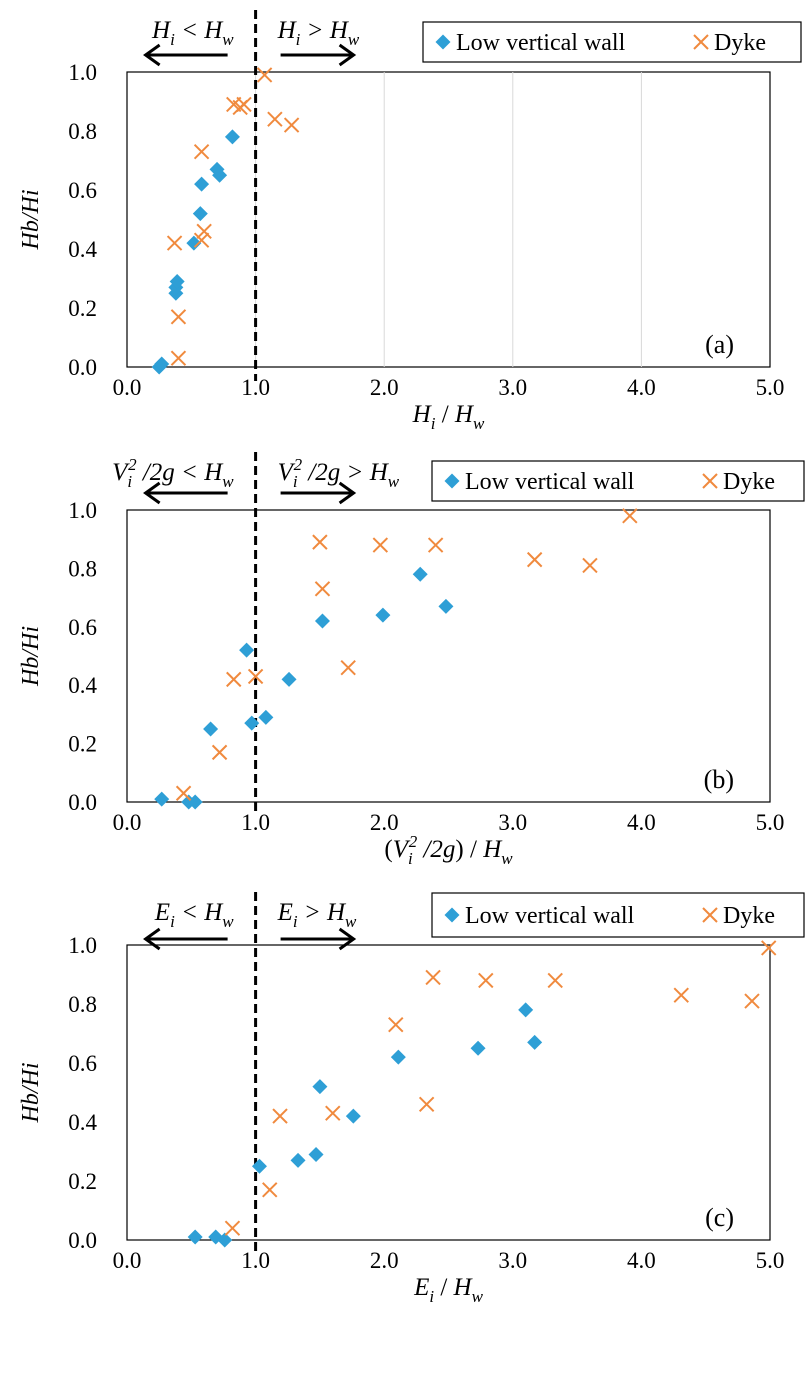 Image resolution: width=806 pixels, height=1383 pixels. I want to click on annotation-left: Hi < Hw, so click(192, 33).